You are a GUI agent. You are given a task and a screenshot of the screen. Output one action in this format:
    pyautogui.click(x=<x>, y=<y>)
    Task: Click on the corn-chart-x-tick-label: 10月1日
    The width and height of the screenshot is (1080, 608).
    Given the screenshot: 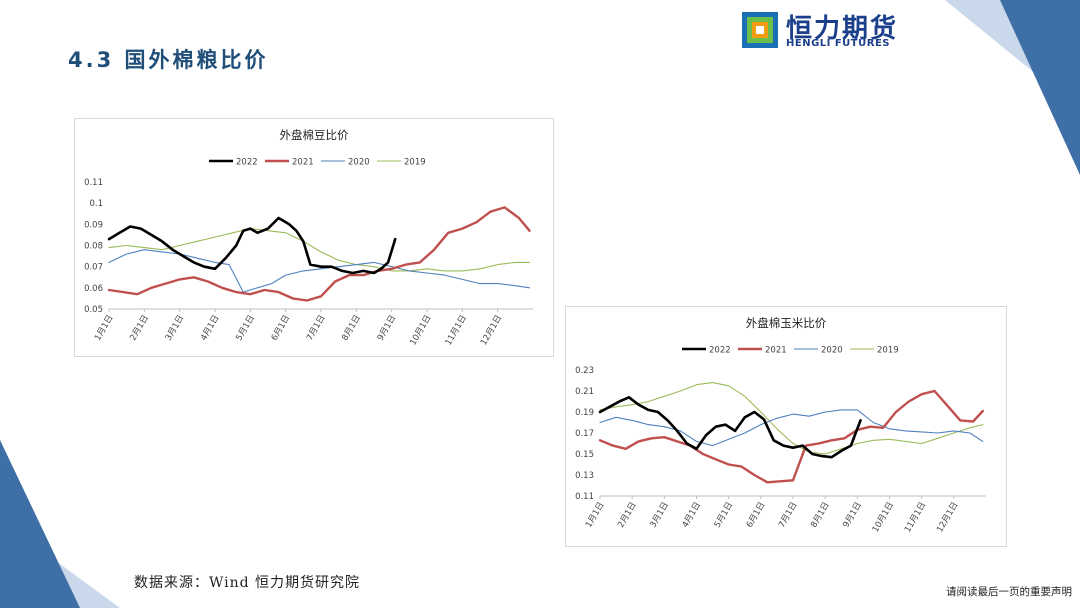 What is the action you would take?
    pyautogui.click(x=883, y=518)
    